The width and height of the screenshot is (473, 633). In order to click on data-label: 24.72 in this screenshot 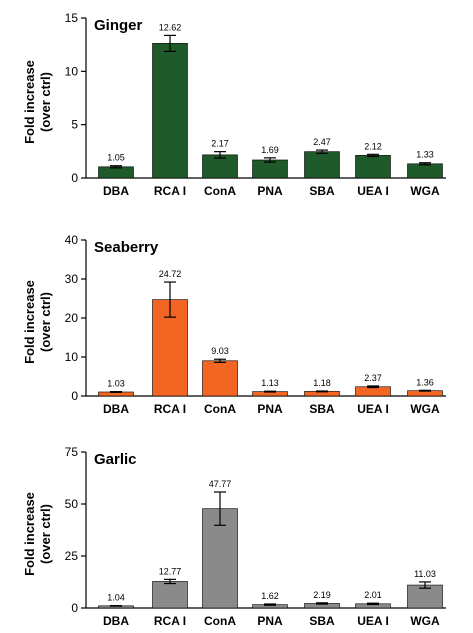, I will do `click(170, 274)`.